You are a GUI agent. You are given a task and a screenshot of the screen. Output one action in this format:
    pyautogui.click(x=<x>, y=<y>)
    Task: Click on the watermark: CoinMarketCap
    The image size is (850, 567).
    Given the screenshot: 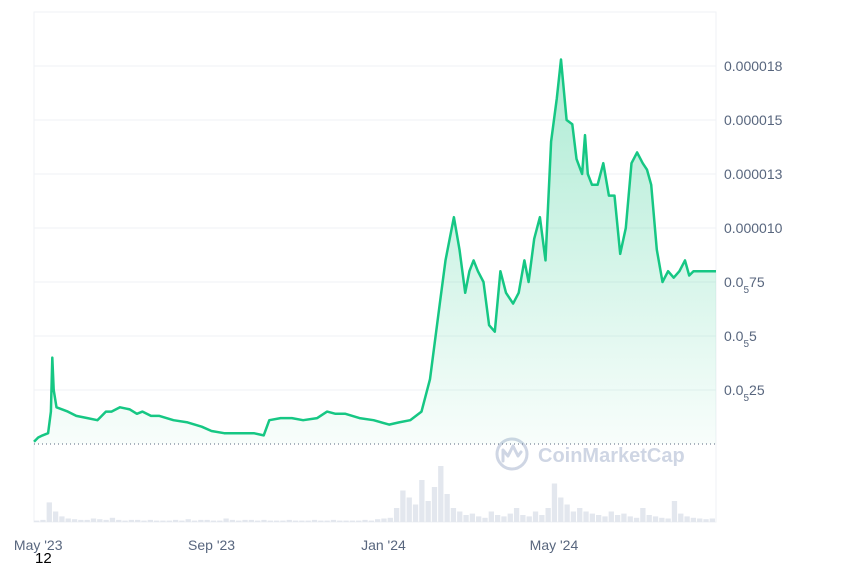 What is the action you would take?
    pyautogui.click(x=590, y=454)
    